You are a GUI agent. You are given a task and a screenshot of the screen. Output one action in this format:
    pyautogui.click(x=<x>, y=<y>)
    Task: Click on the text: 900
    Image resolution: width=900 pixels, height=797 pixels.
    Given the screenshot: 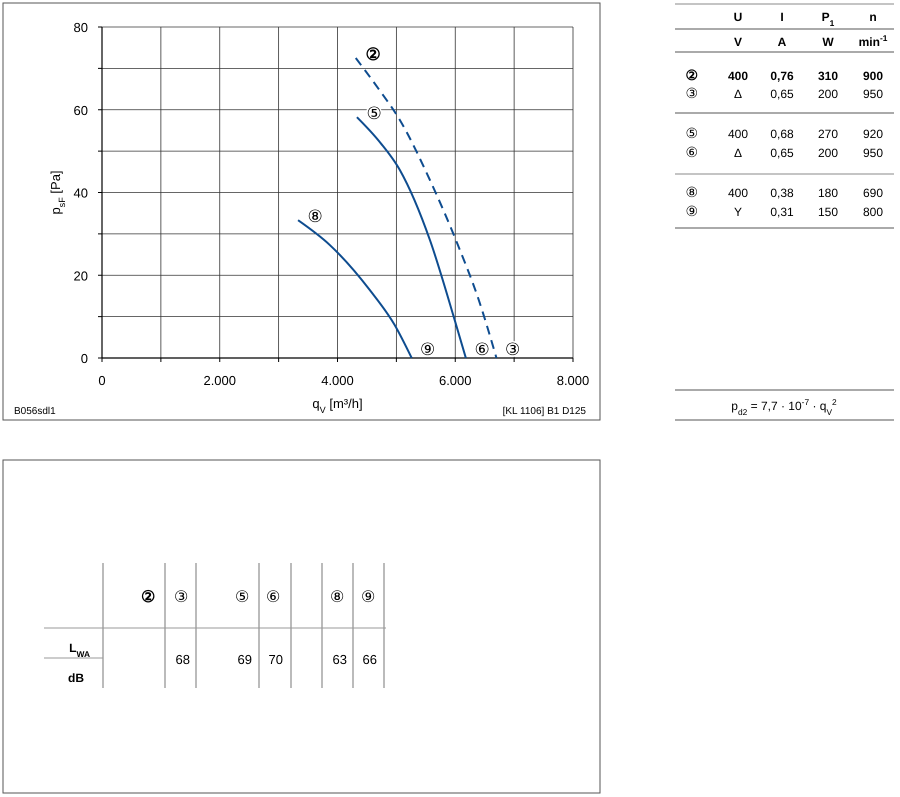 What is the action you would take?
    pyautogui.click(x=873, y=76)
    